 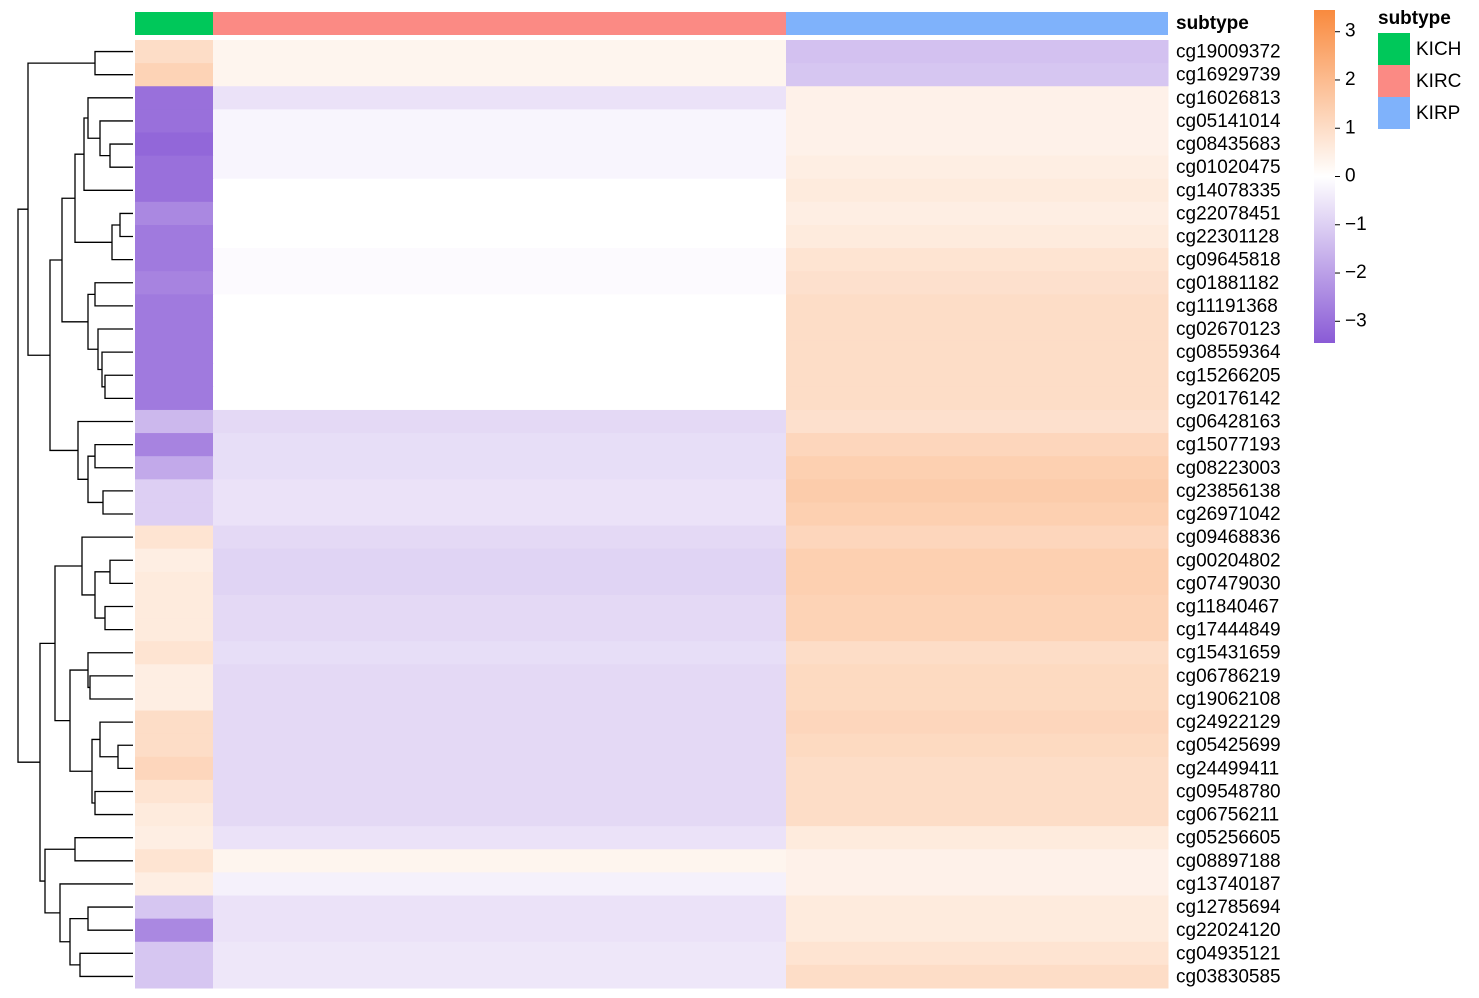 I want to click on row-label: cg00204802, so click(x=1228, y=560).